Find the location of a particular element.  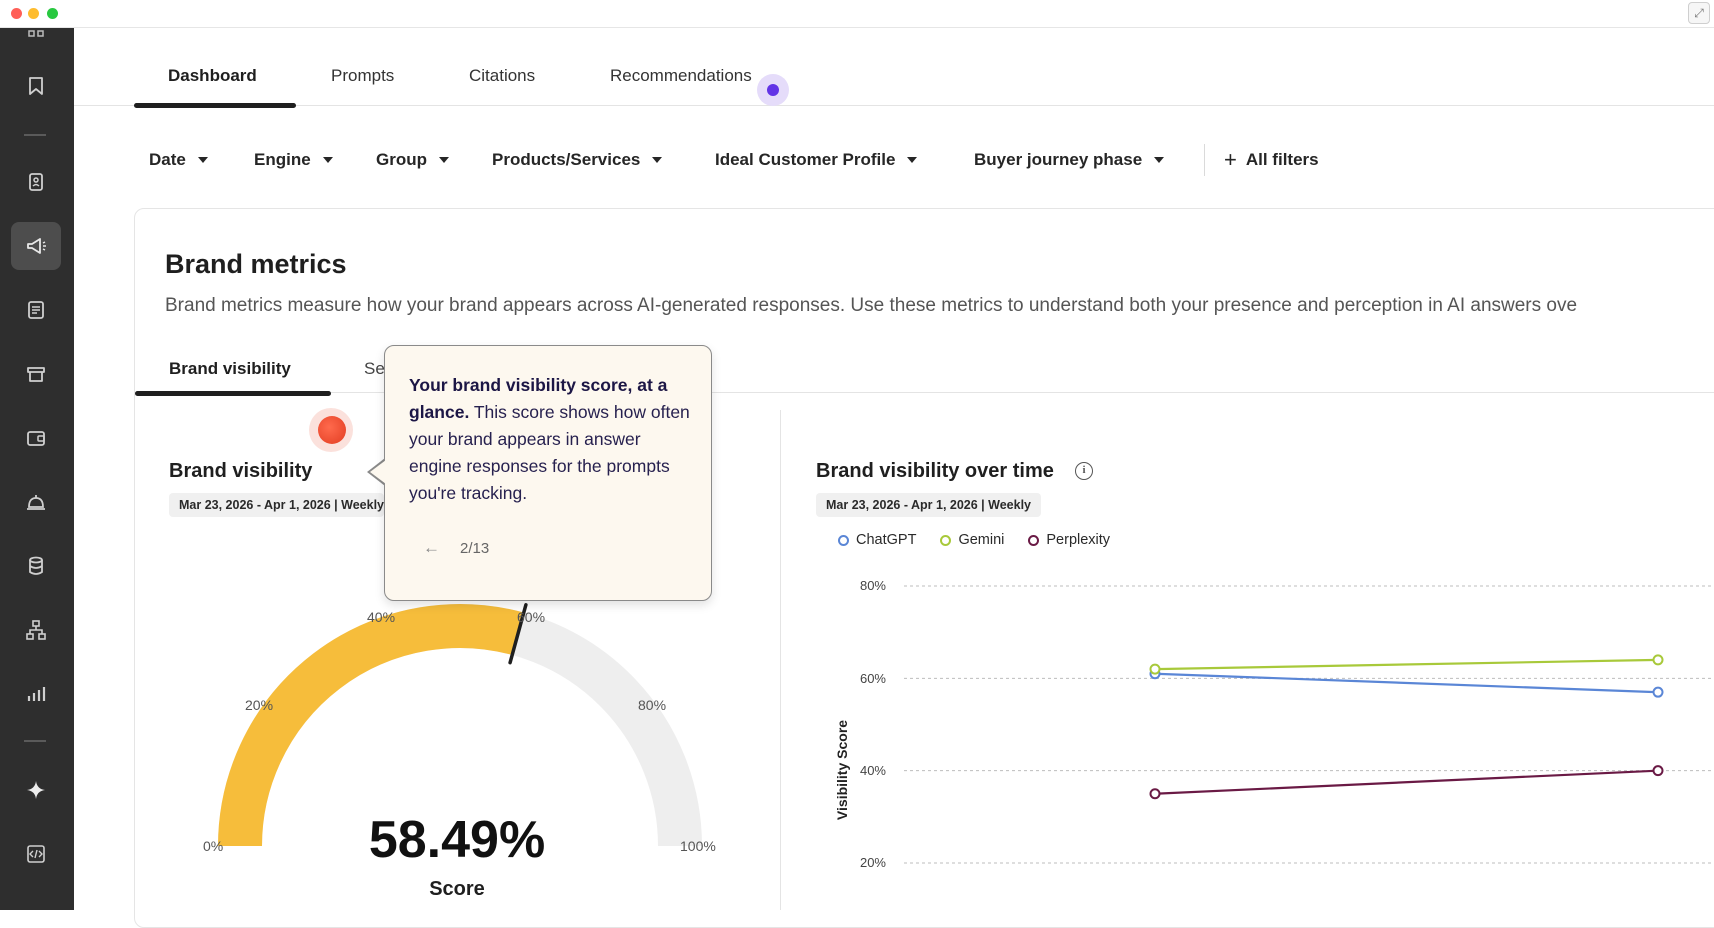

filter-label: Date is located at coordinates (167, 159).